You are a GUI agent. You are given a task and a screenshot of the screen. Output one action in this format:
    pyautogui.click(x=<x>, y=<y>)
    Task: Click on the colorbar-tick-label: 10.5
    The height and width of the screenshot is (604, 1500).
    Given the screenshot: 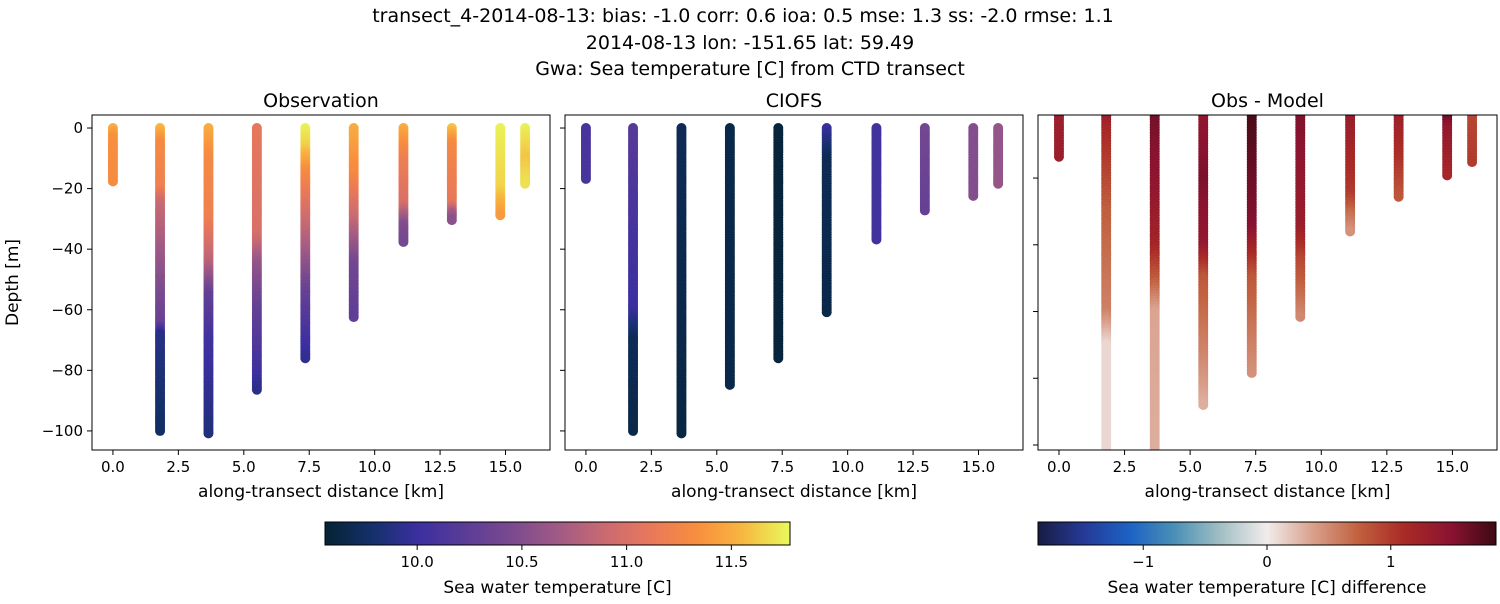 What is the action you would take?
    pyautogui.click(x=521, y=562)
    